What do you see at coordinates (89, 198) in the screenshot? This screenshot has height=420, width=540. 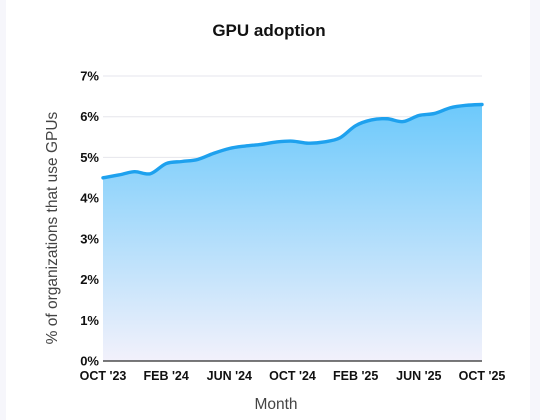 I see `y-tick-label: 4%` at bounding box center [89, 198].